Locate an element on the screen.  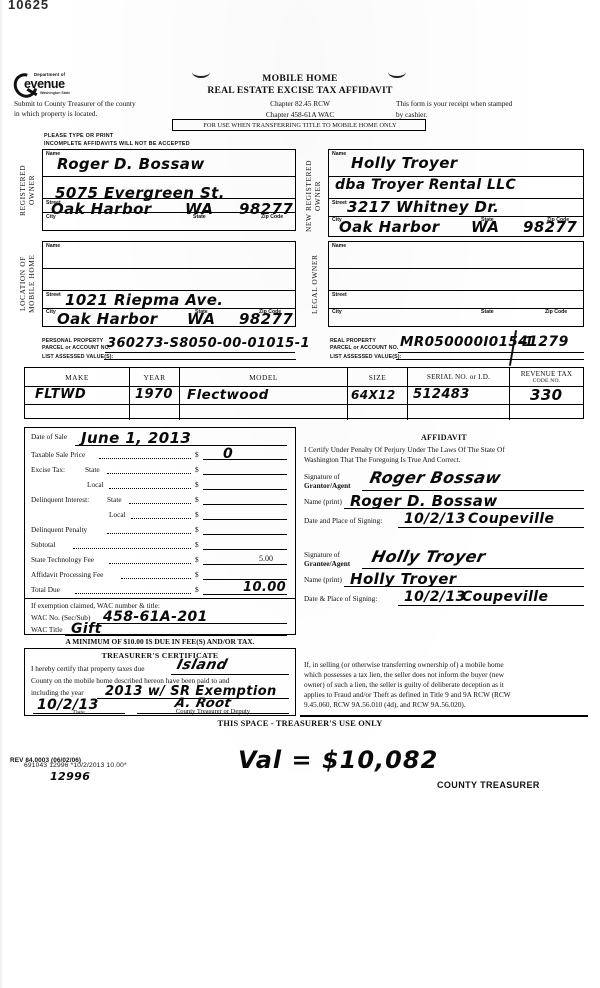
new-registered-owner-state-value: WA is located at coordinates (485, 227).